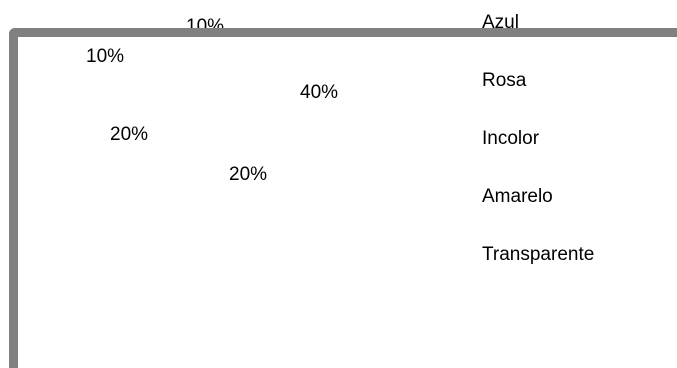 Image resolution: width=677 pixels, height=368 pixels. Describe the element at coordinates (205, 26) in the screenshot. I see `data-label-azul: 10%` at that location.